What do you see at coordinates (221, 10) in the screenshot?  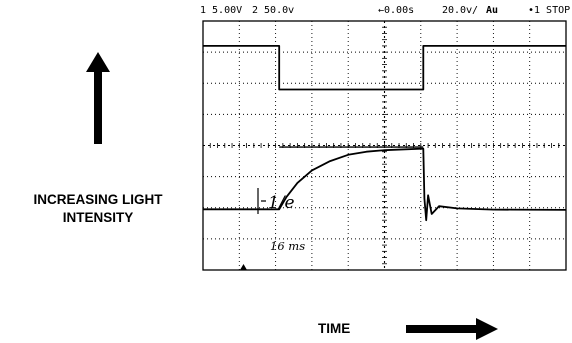 I see `channel-1-scale: 1 5.00V` at bounding box center [221, 10].